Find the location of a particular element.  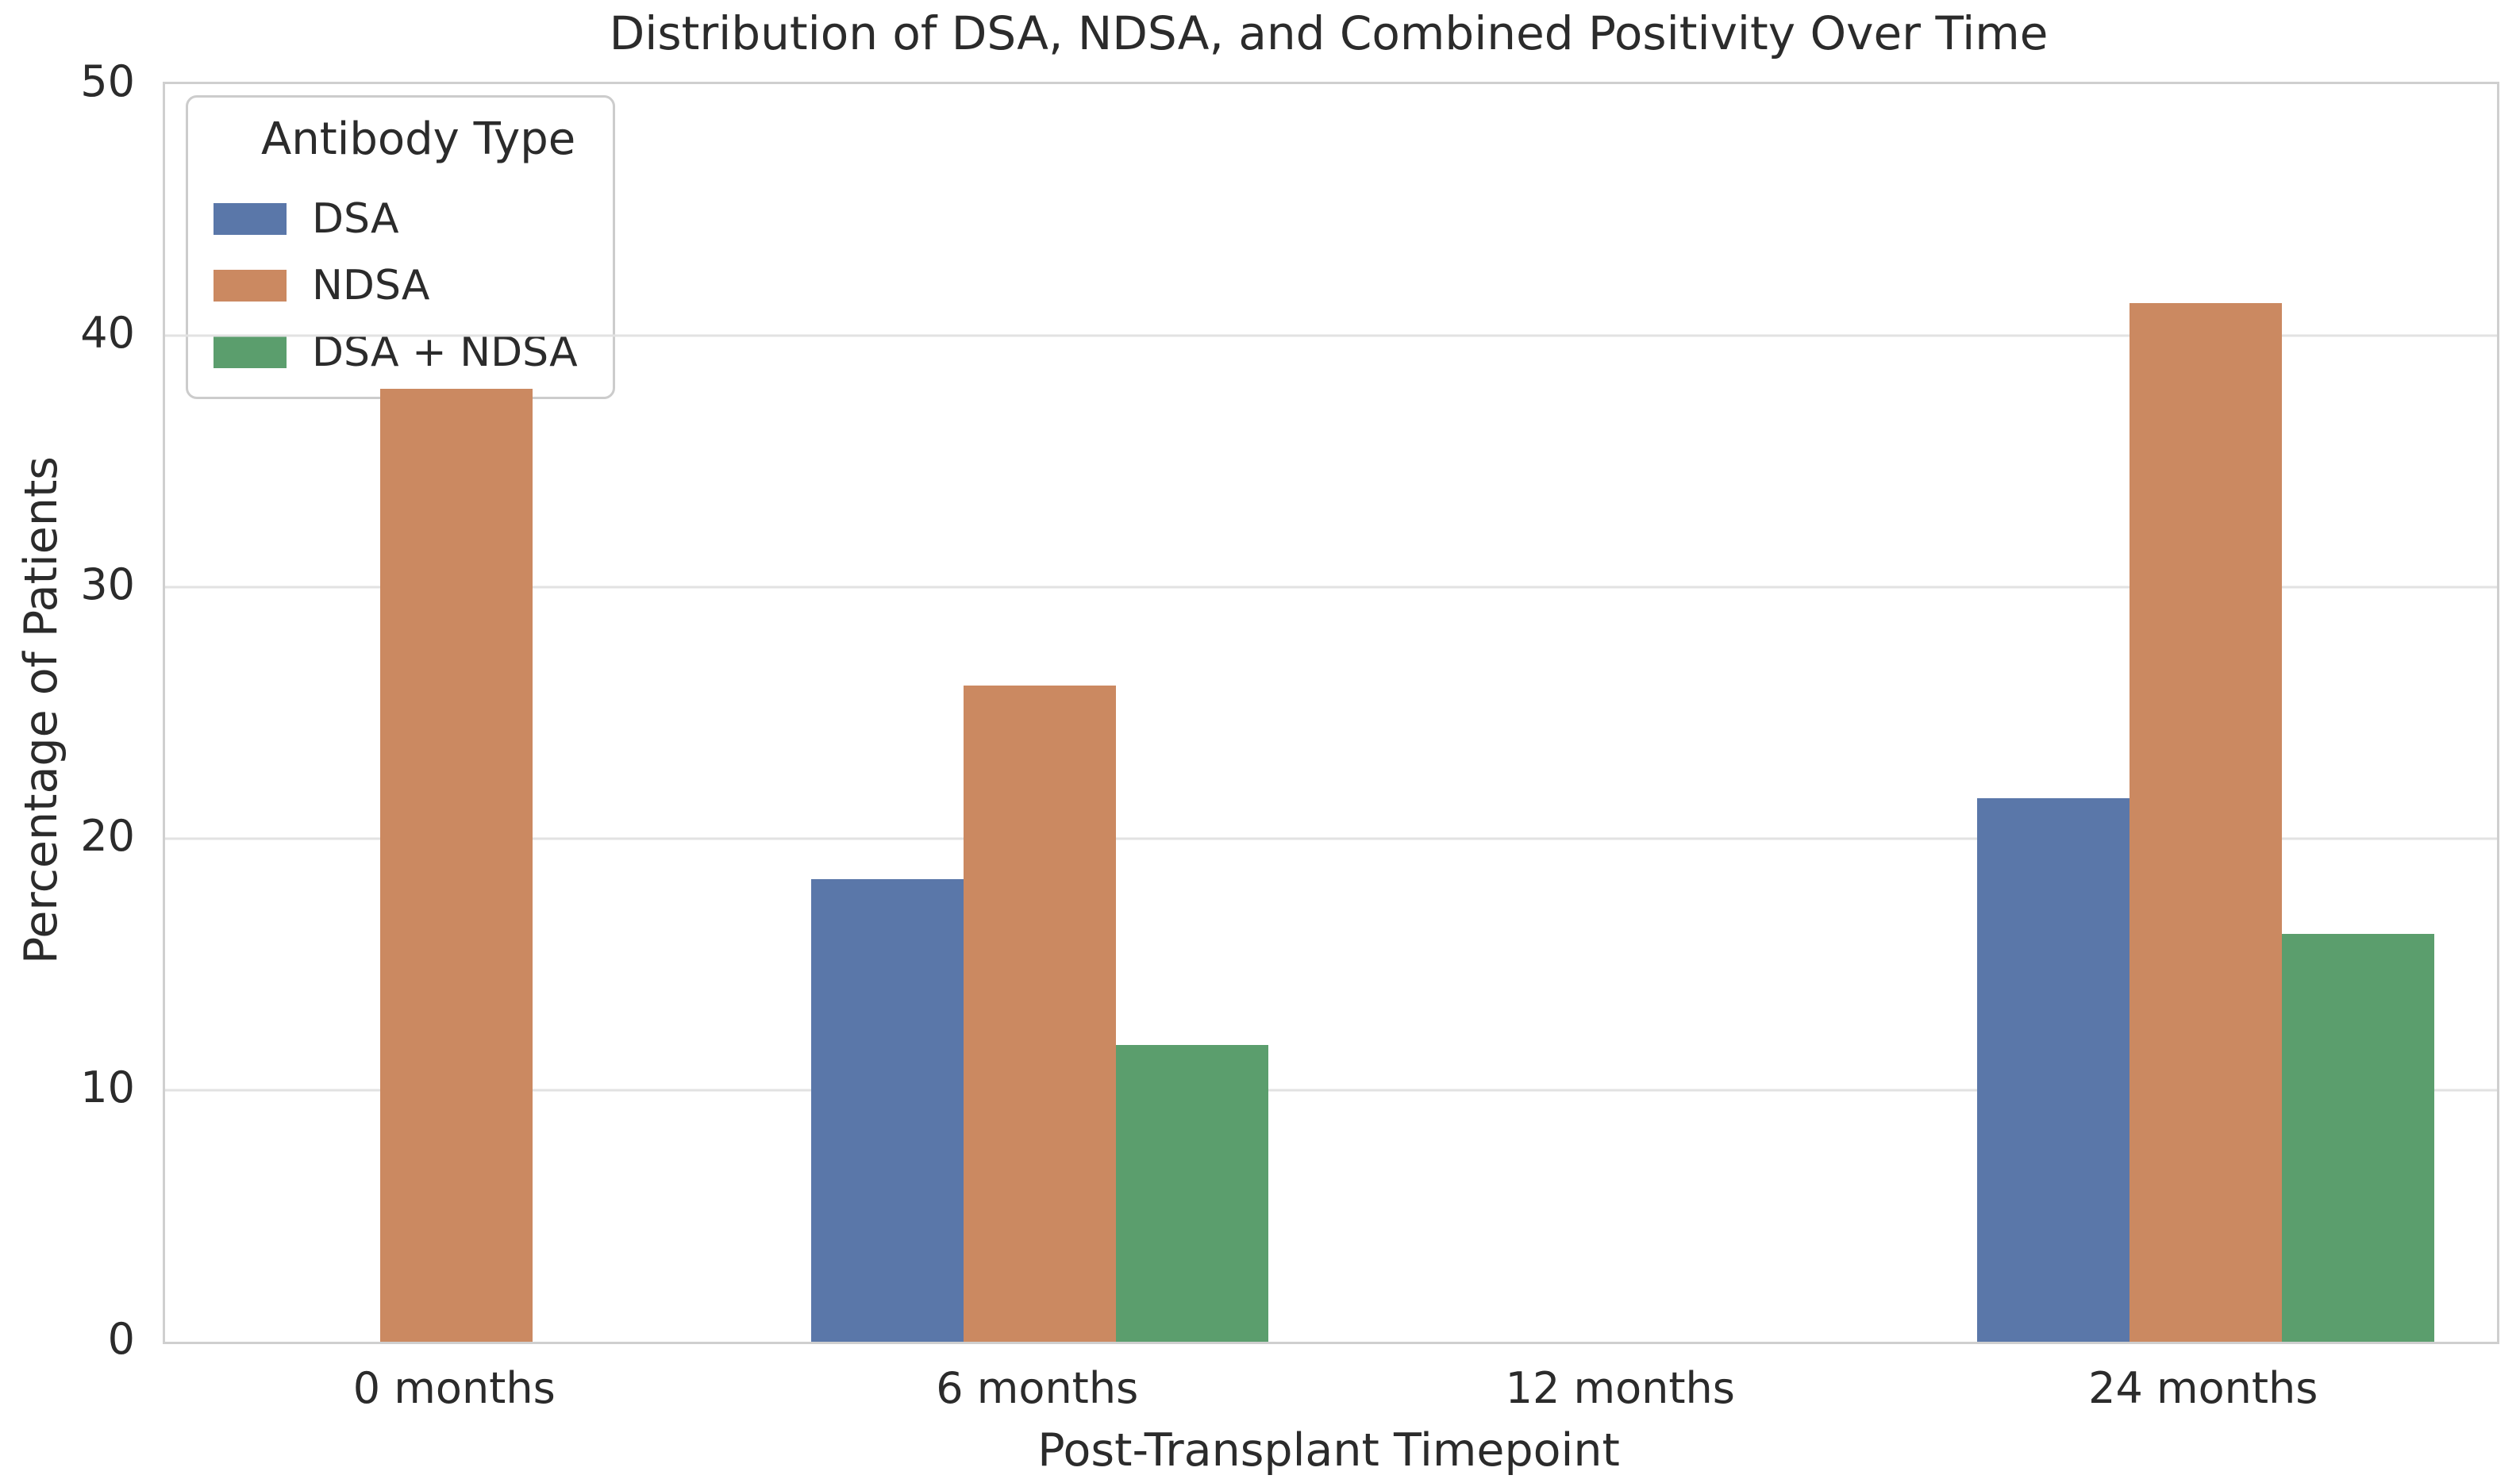

legend-label-NDSA: NDSA is located at coordinates (371, 286).